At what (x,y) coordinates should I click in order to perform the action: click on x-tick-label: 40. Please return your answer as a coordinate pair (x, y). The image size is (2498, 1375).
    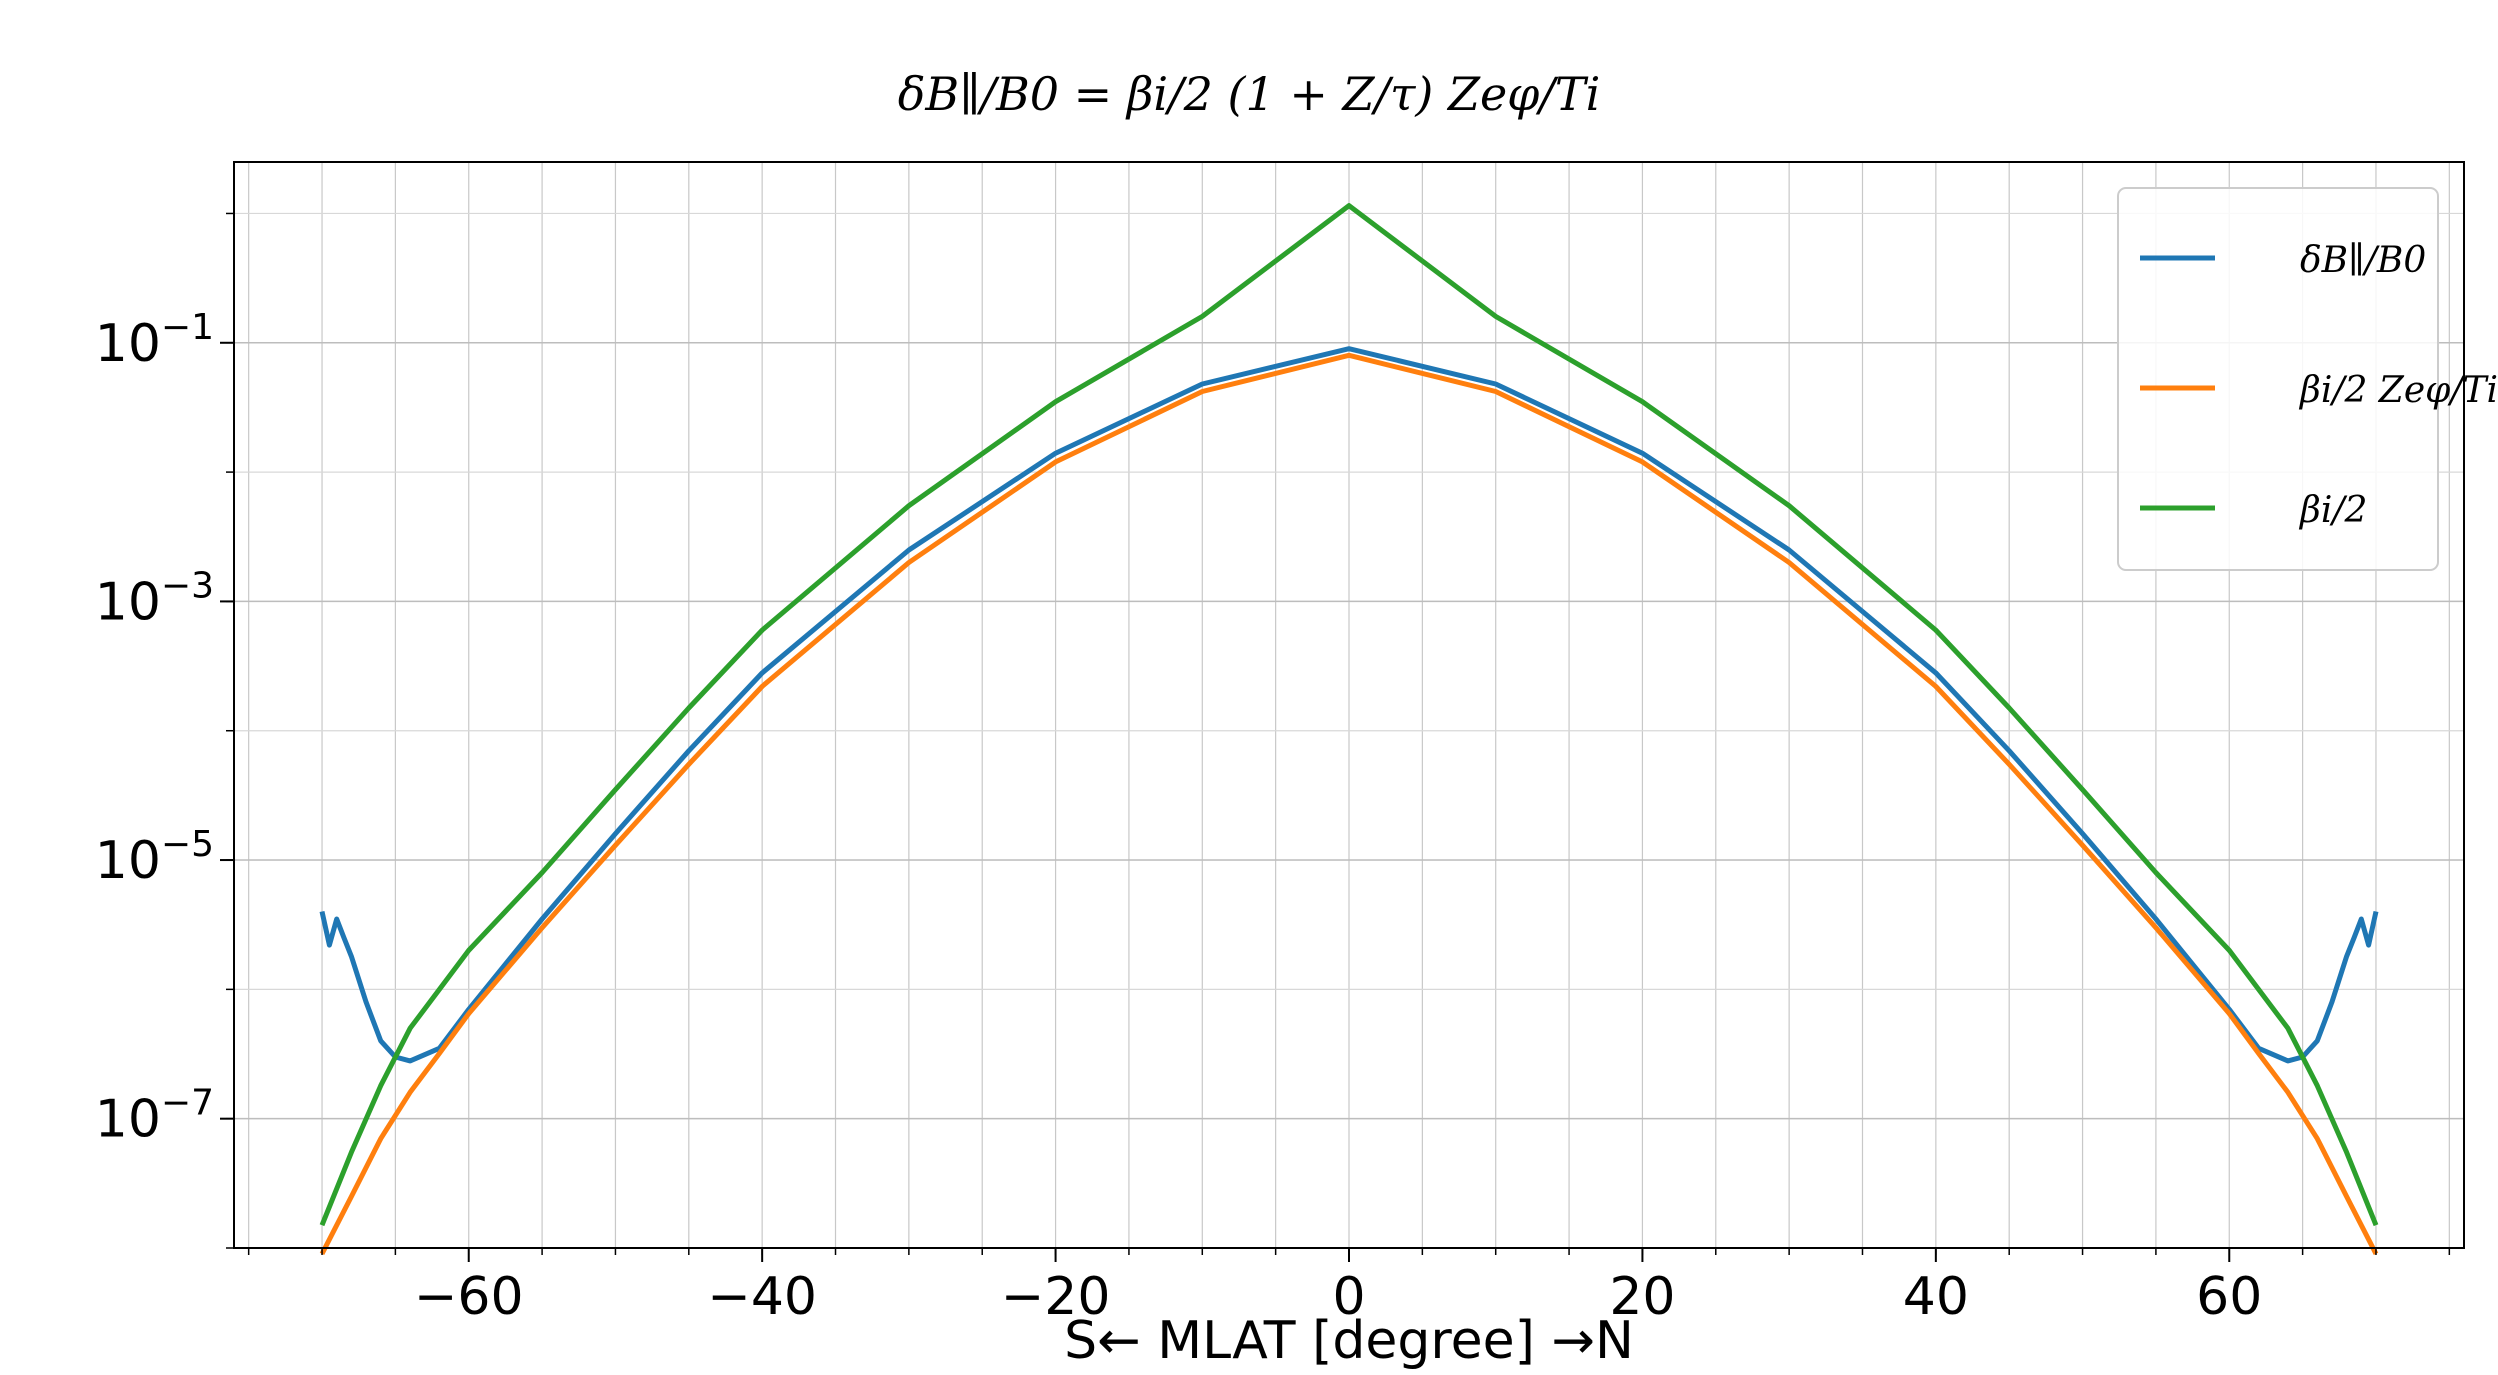
    Looking at the image, I should click on (1936, 1297).